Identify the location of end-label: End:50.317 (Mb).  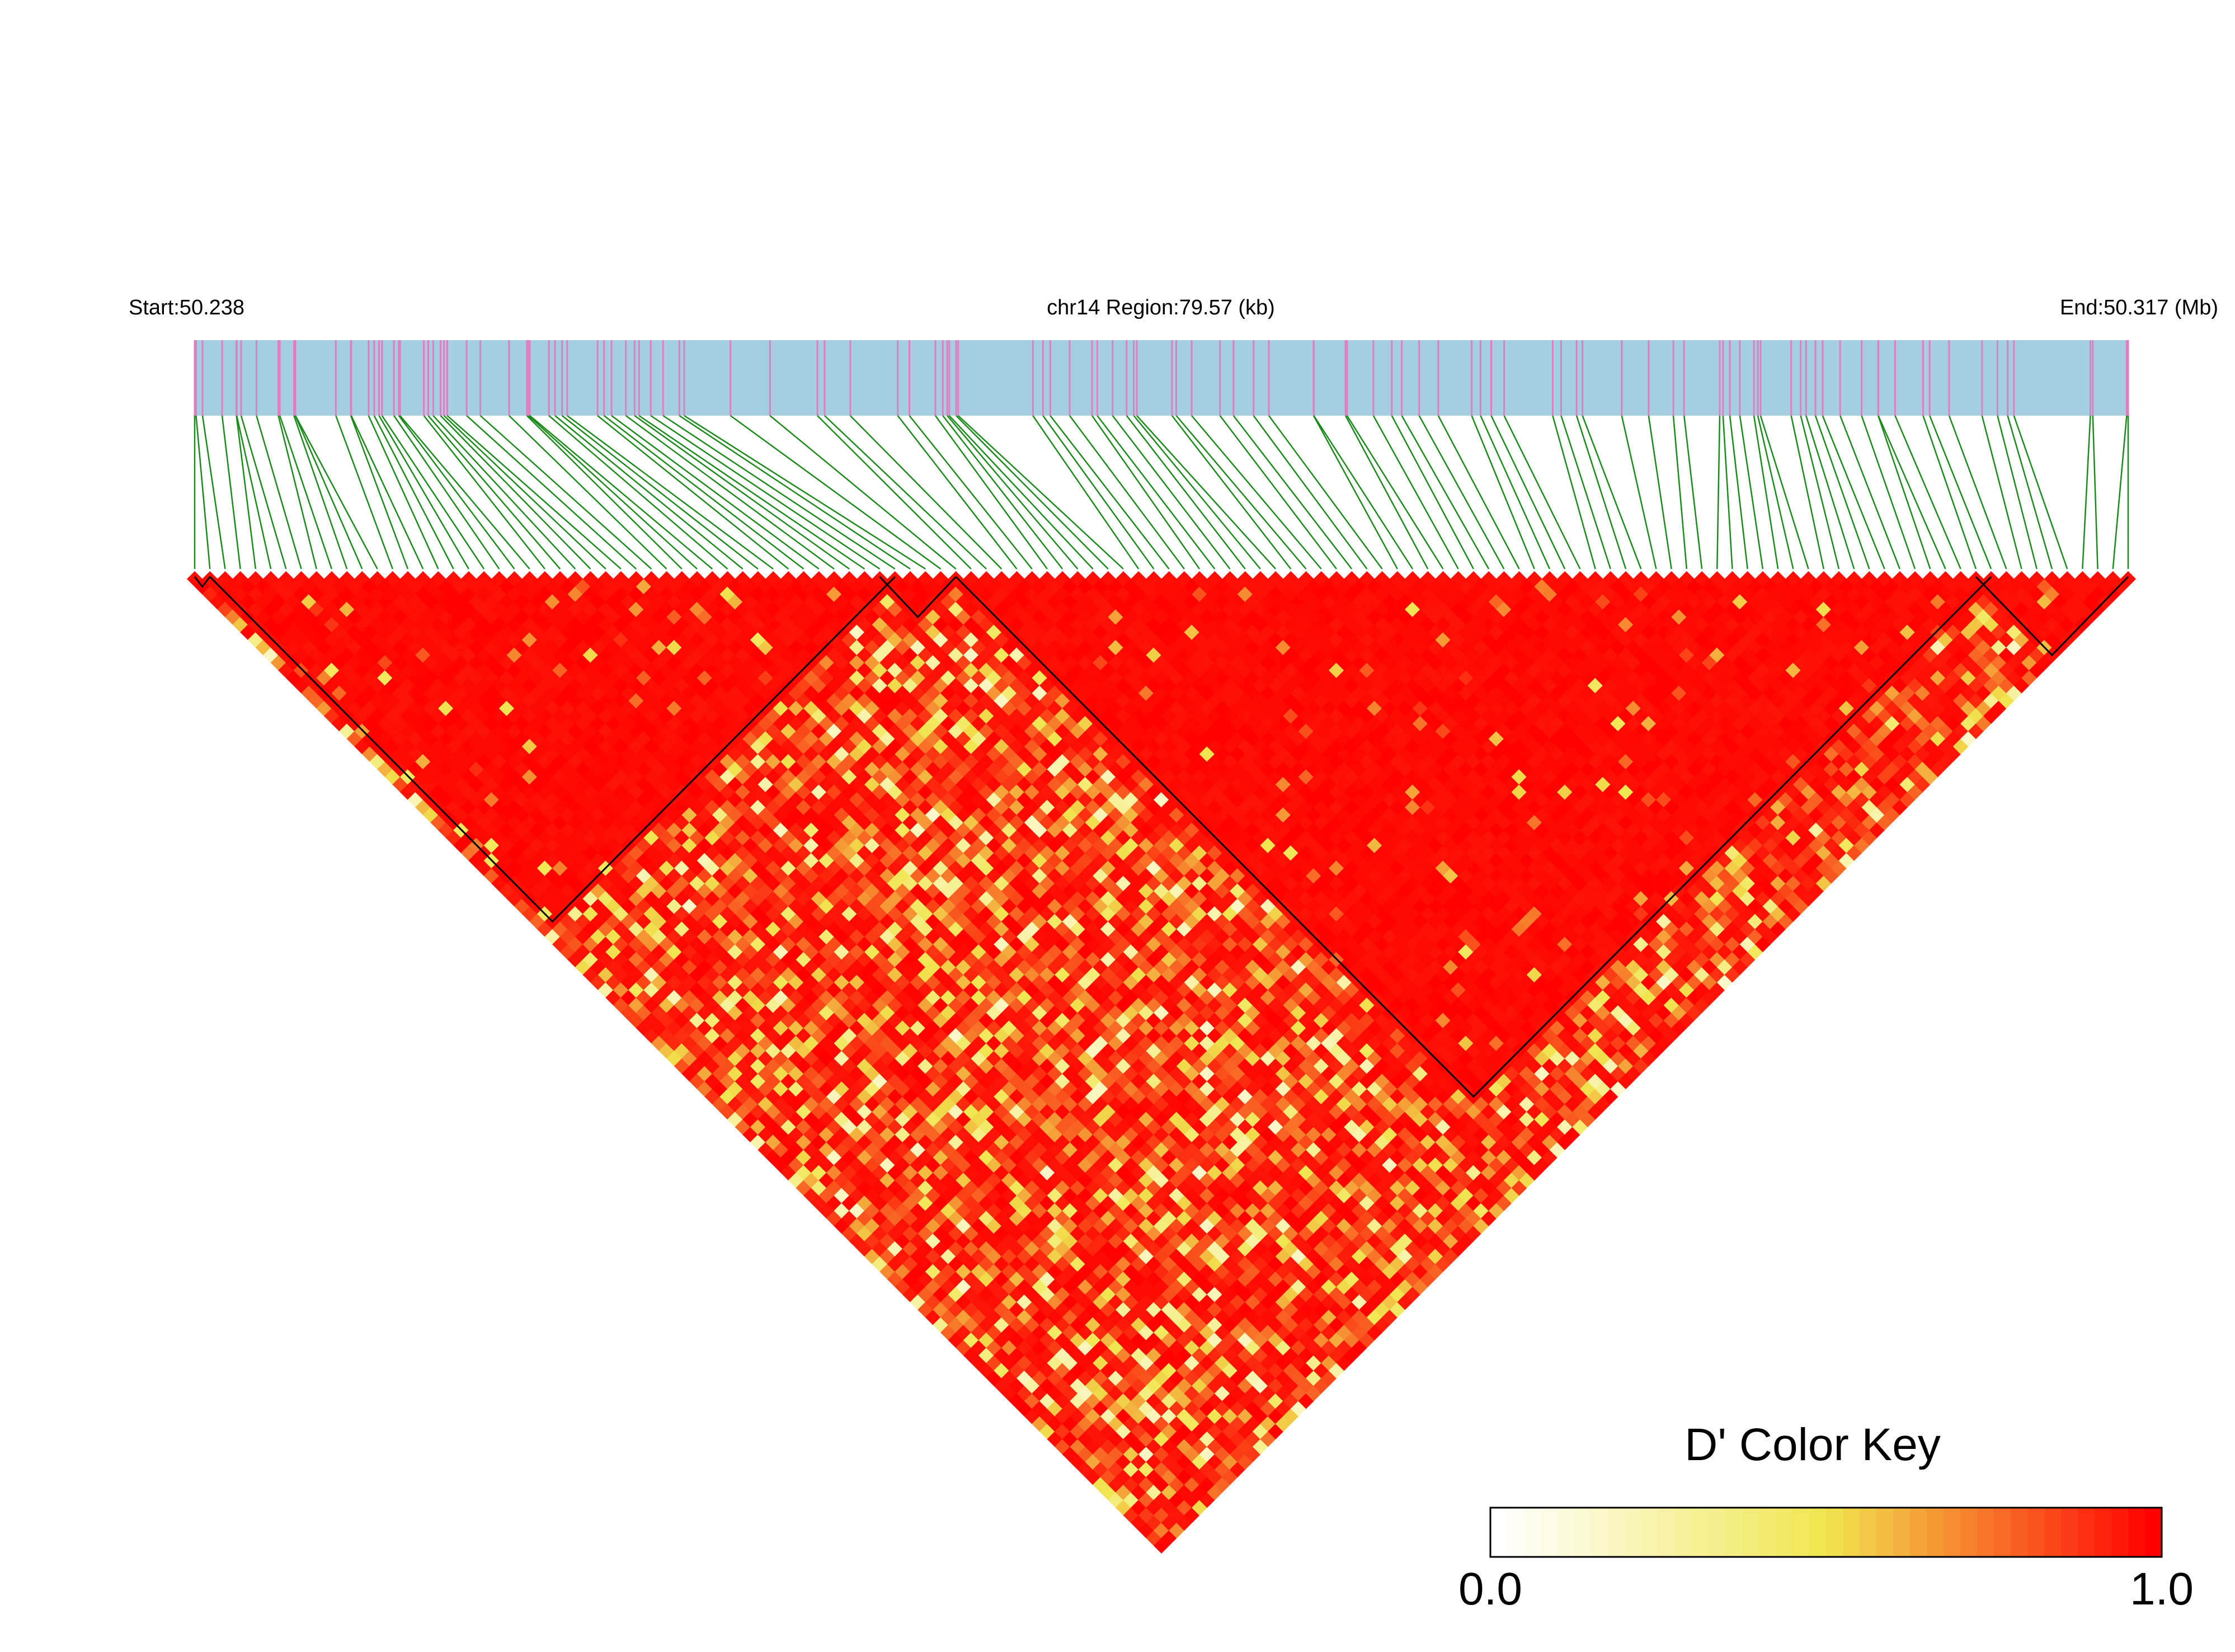
(2139, 308).